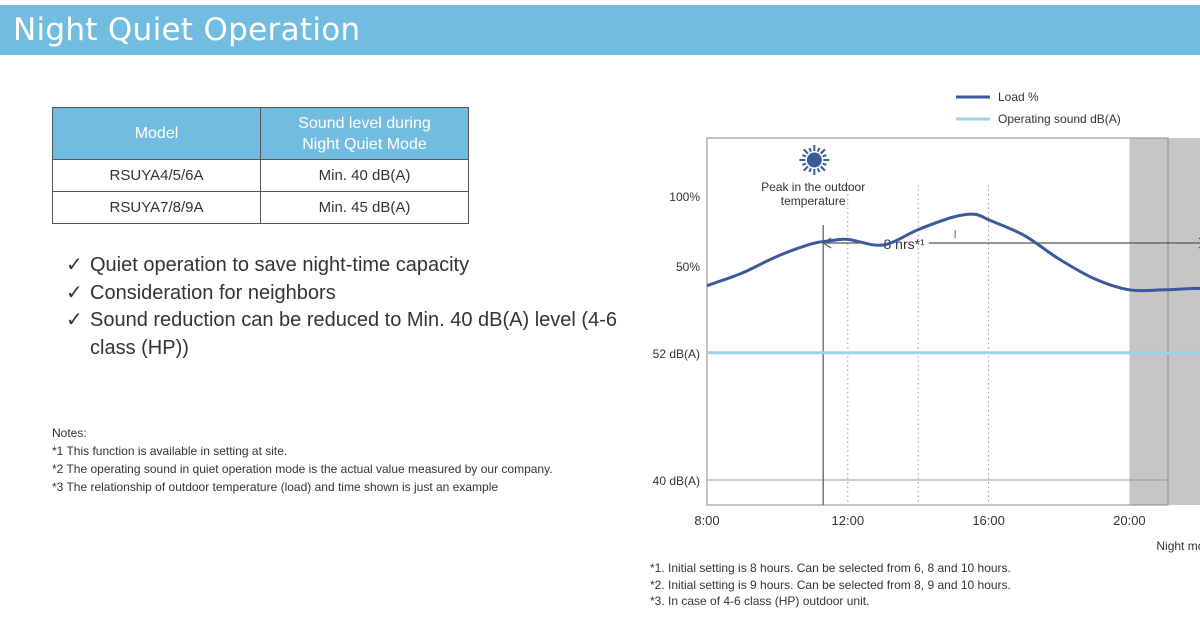  Describe the element at coordinates (848, 520) in the screenshot. I see `x-tick-label: 12:00` at that location.